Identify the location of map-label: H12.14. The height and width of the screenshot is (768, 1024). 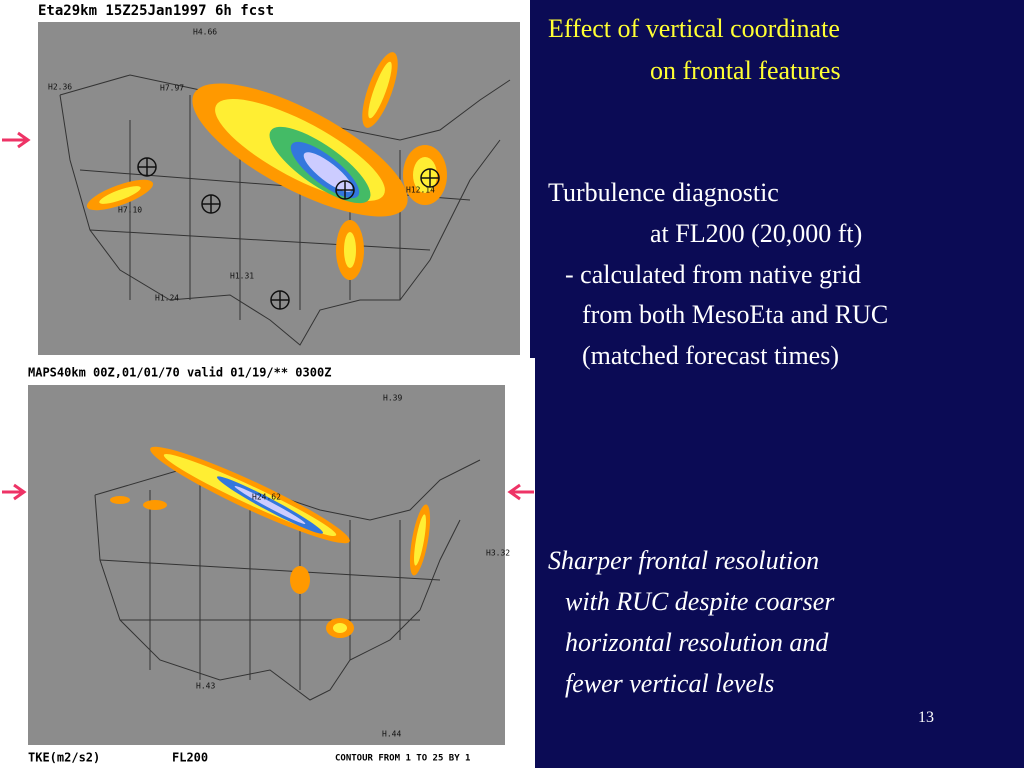
(420, 190).